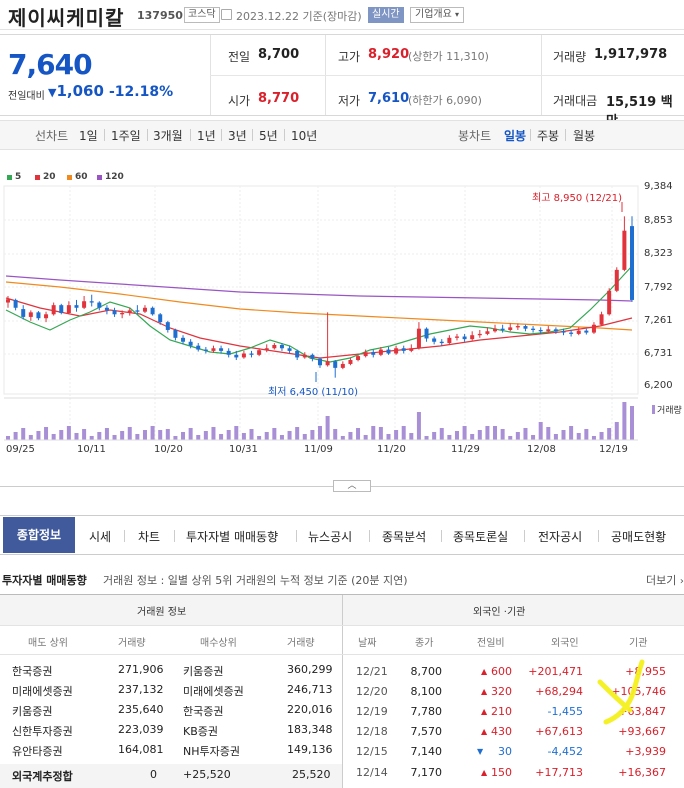 This screenshot has width=684, height=788. Describe the element at coordinates (304, 136) in the screenshot. I see `tab-10-year: 10년` at that location.